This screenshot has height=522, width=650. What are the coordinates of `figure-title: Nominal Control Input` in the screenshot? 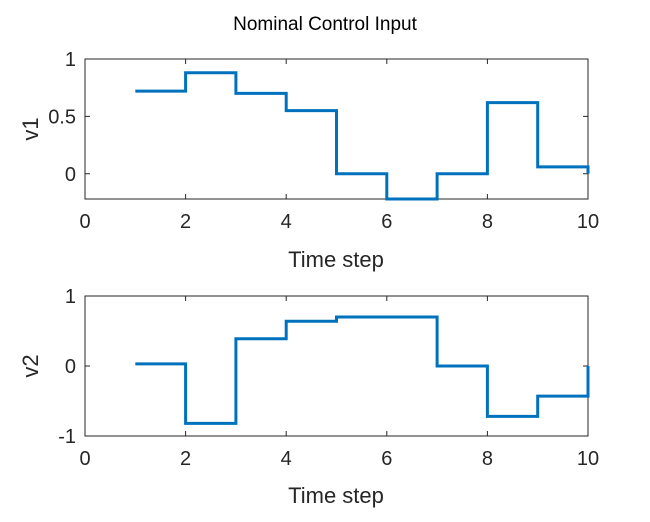 It's located at (325, 24).